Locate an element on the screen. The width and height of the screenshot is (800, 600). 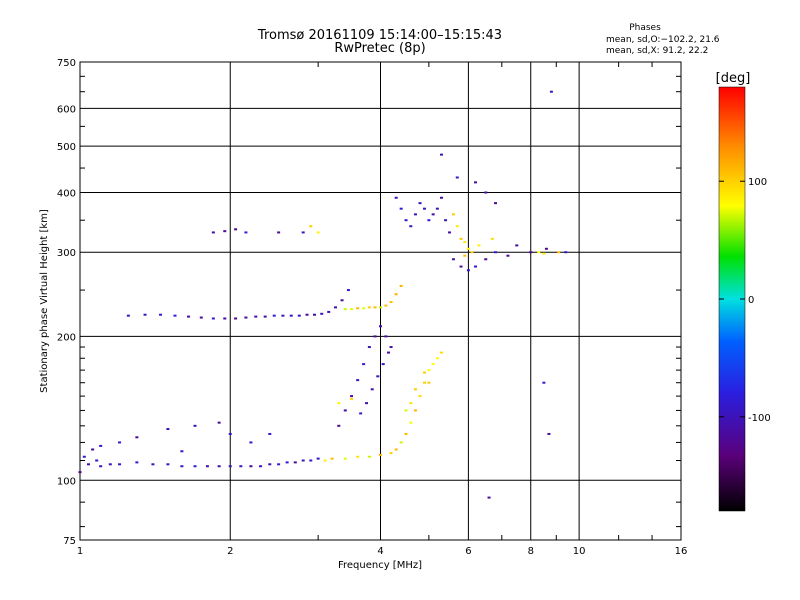
x-tick-label: 6 is located at coordinates (468, 551).